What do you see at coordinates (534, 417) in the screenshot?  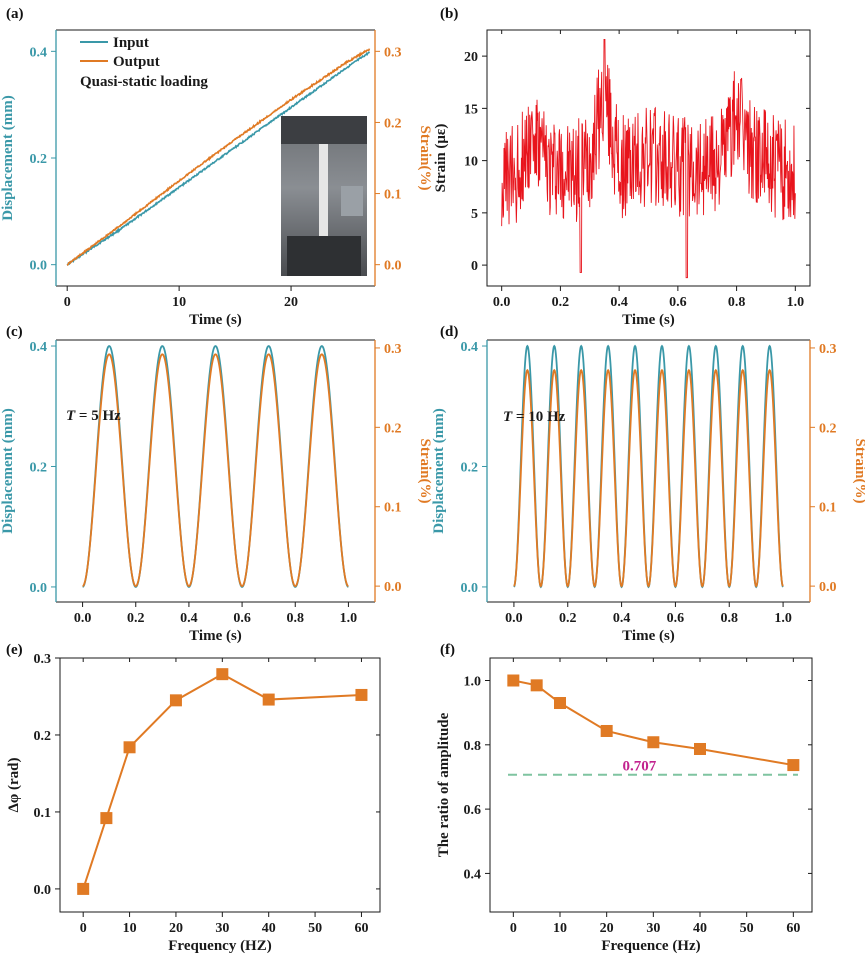 I see `annotation: T = 10 Hz` at bounding box center [534, 417].